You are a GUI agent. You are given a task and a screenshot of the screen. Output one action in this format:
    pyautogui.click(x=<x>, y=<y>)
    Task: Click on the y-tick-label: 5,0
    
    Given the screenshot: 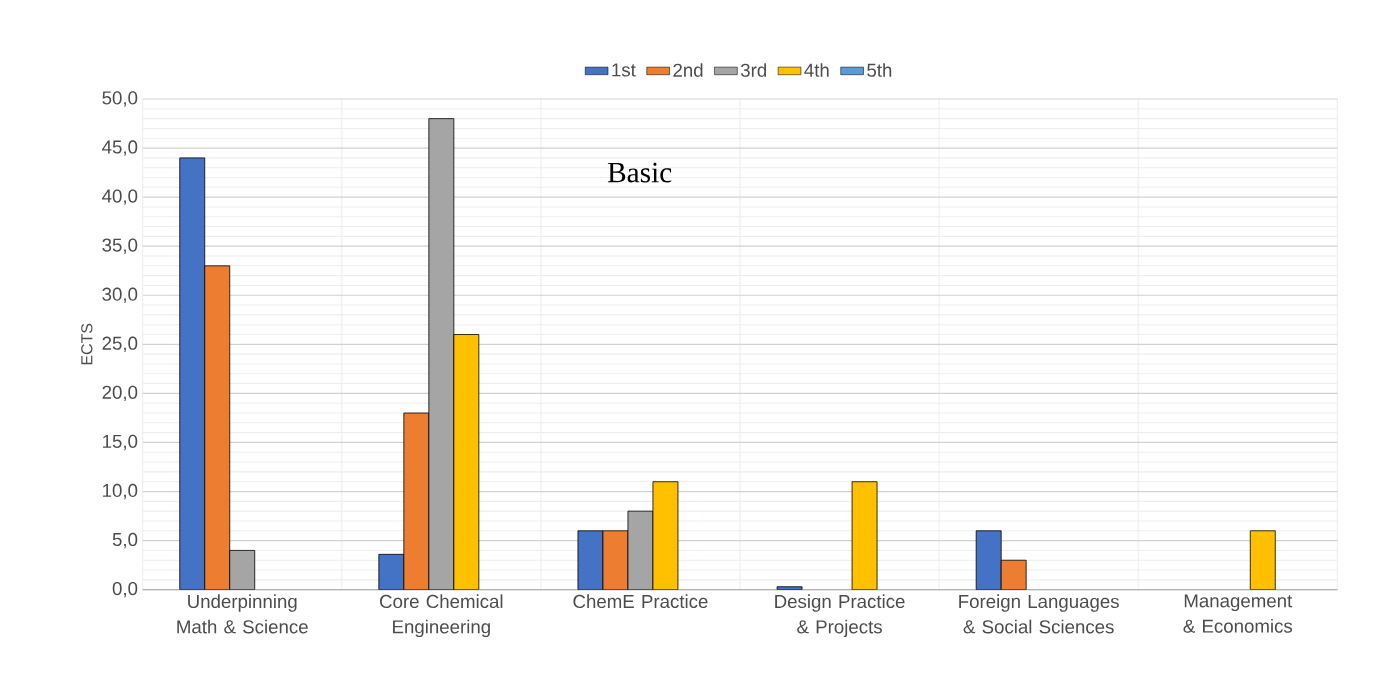 What is the action you would take?
    pyautogui.click(x=125, y=540)
    